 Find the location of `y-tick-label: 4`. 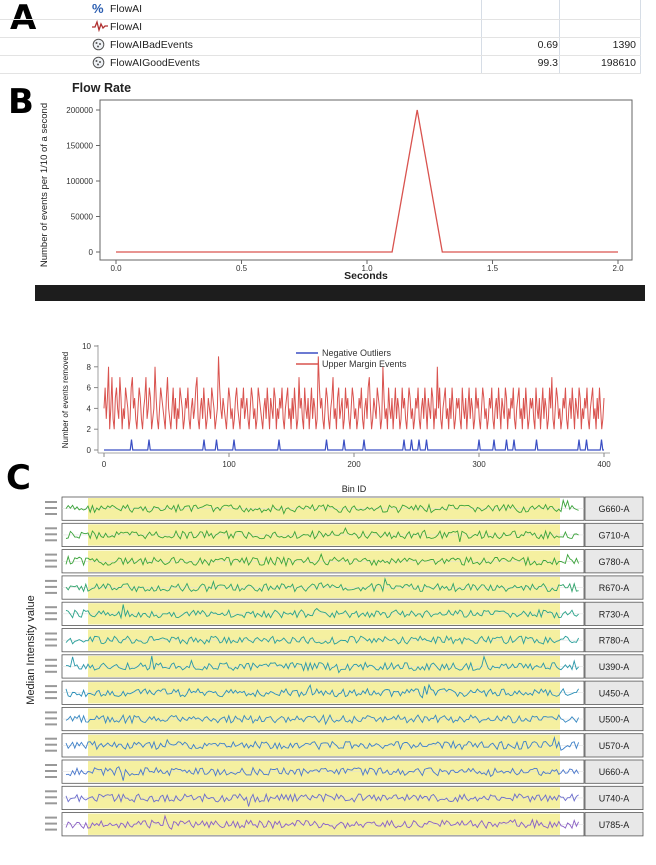

y-tick-label: 4 is located at coordinates (89, 408).